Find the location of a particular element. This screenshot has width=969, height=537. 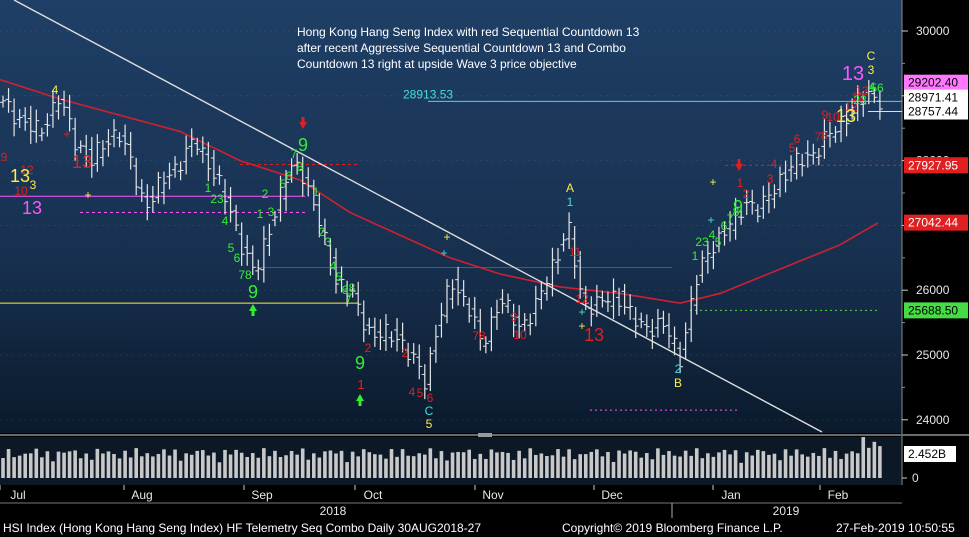

x-month-label: Sep is located at coordinates (262, 495).